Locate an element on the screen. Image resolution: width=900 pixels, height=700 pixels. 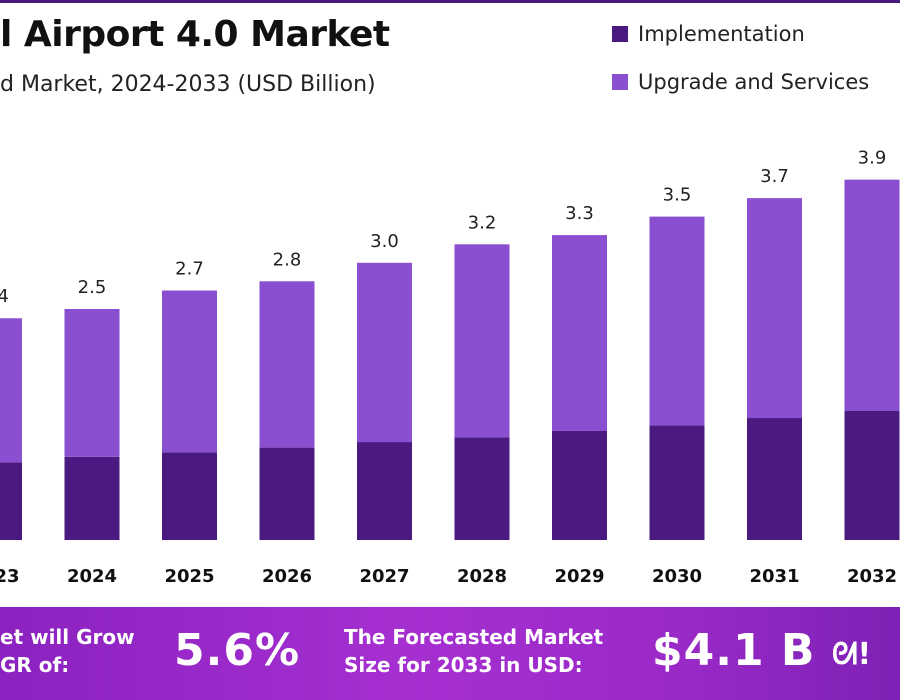
bar-upgrade-2030 is located at coordinates (677, 321).